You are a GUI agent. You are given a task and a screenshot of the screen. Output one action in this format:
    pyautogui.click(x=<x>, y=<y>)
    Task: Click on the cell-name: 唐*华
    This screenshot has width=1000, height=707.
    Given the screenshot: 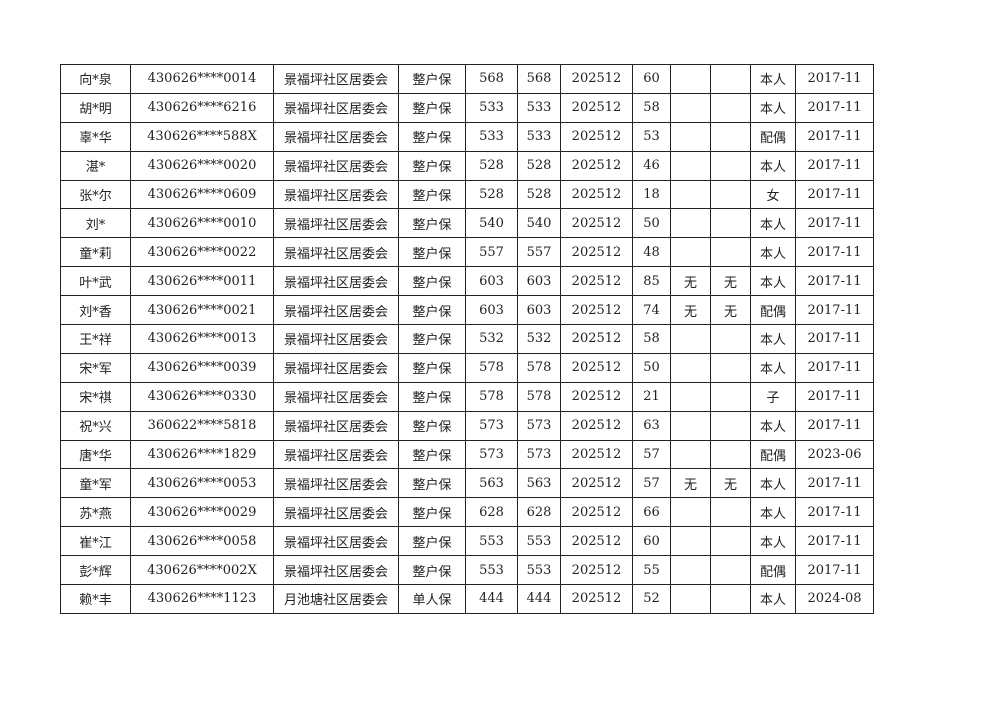 What is the action you would take?
    pyautogui.click(x=95, y=454)
    